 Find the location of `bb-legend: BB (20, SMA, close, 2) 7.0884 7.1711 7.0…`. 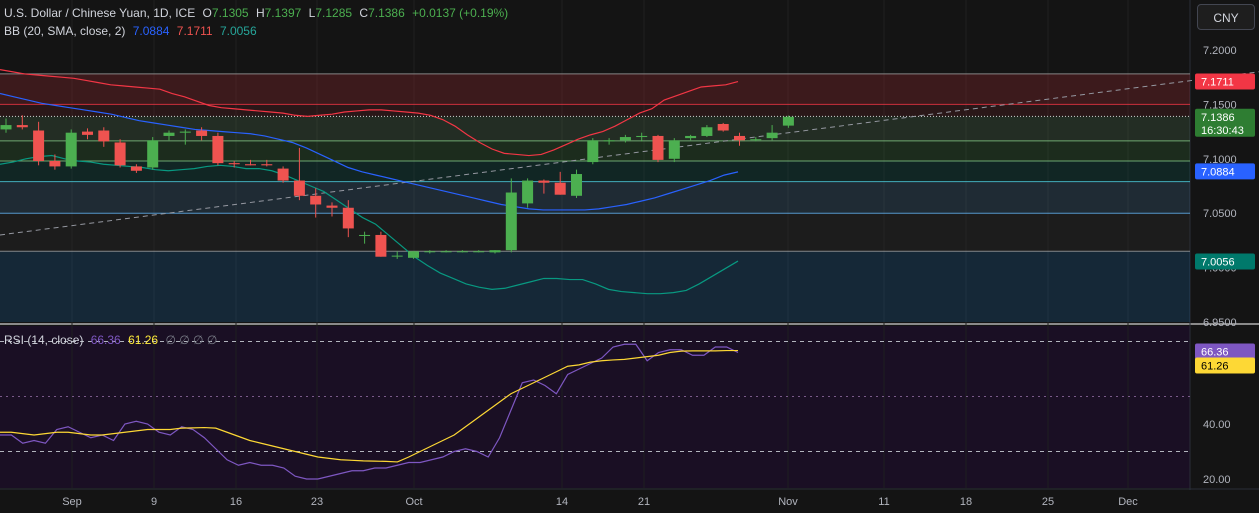

bb-legend: BB (20, SMA, close, 2) 7.0884 7.1711 7.0… is located at coordinates (132, 31).